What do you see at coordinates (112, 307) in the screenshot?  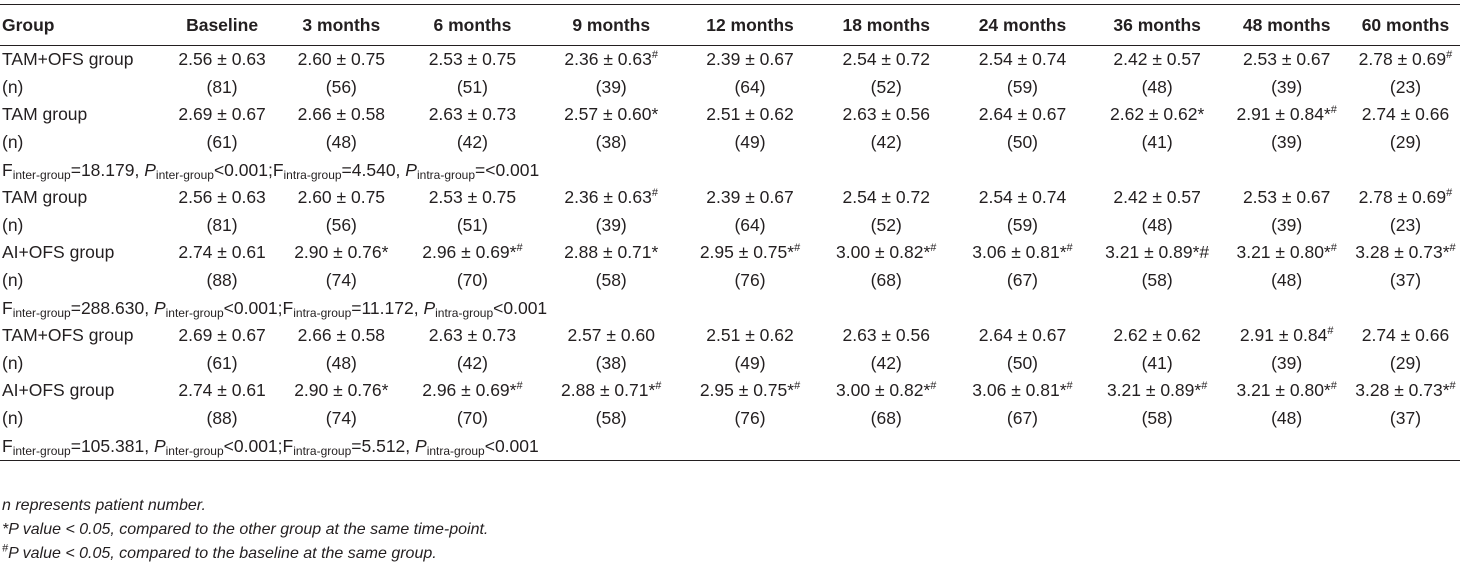 I see `f-inter-value: =288.630,` at bounding box center [112, 307].